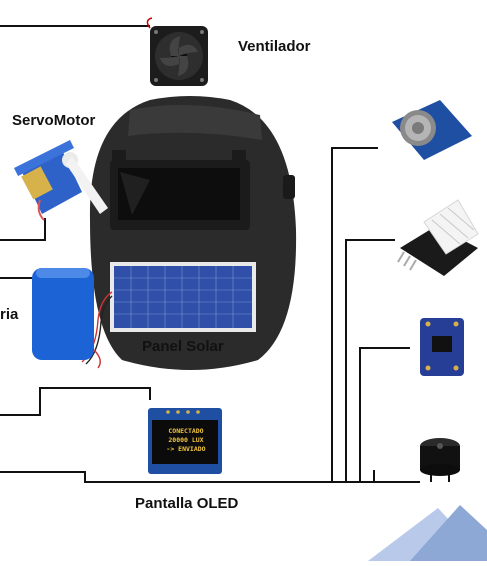 Image resolution: width=487 pixels, height=566 pixels. What do you see at coordinates (54, 120) in the screenshot?
I see `label-servomotor: ServoMotor` at bounding box center [54, 120].